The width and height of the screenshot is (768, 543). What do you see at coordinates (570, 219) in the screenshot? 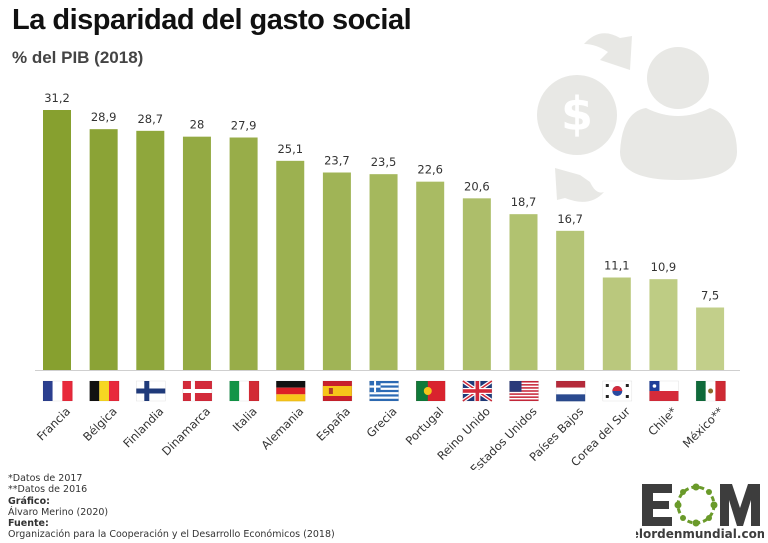
I see `value-label: 16,7` at bounding box center [570, 219].